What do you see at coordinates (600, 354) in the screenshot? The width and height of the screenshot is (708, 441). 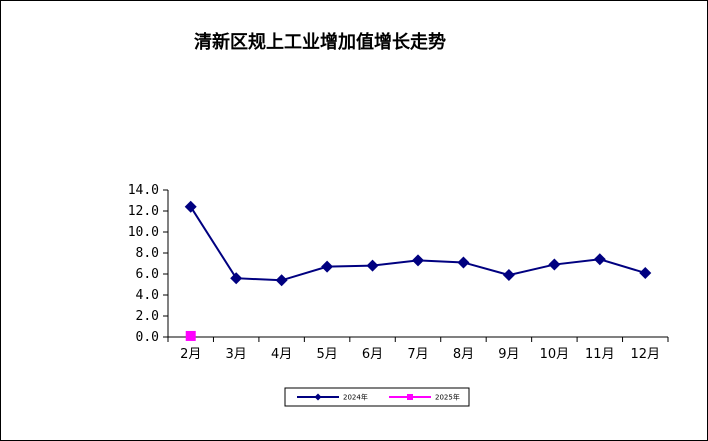 I see `x-tick-label: 11月` at bounding box center [600, 354].